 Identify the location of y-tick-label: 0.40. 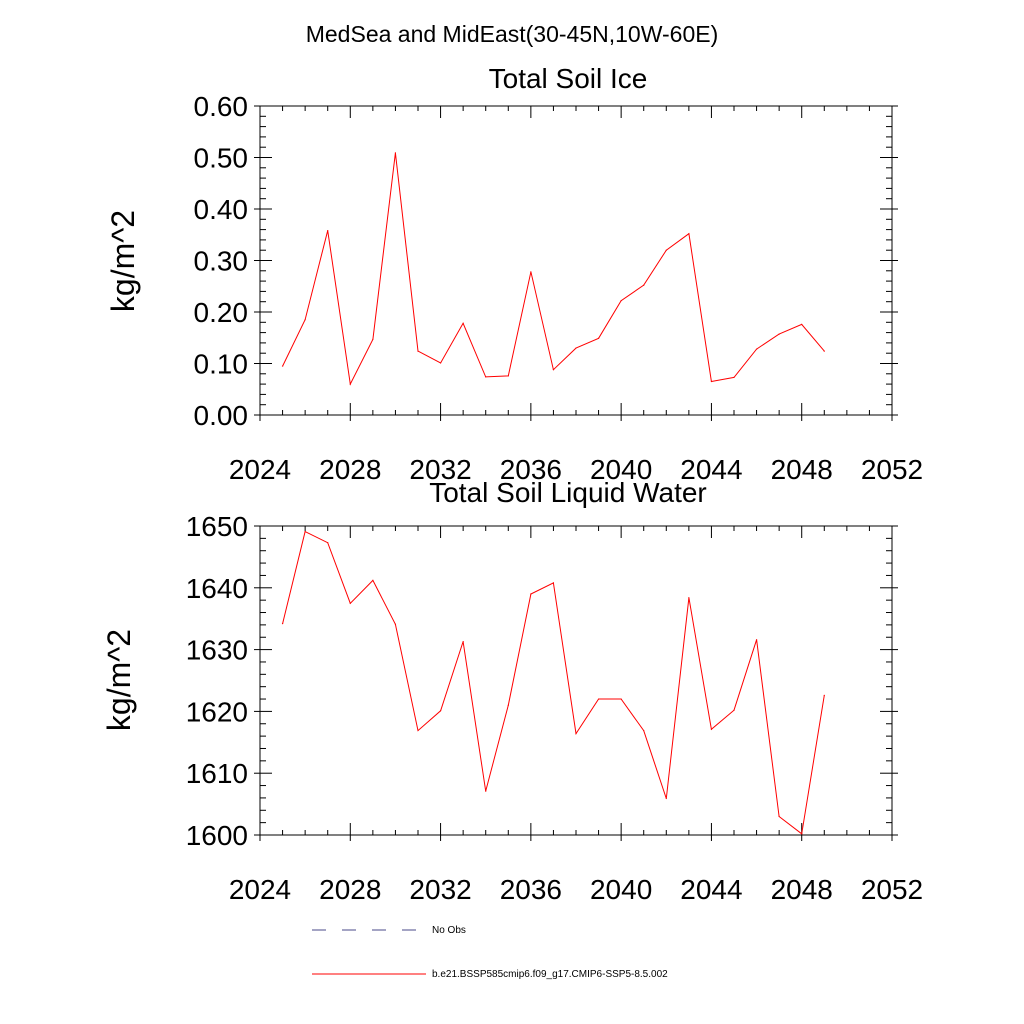
(221, 209).